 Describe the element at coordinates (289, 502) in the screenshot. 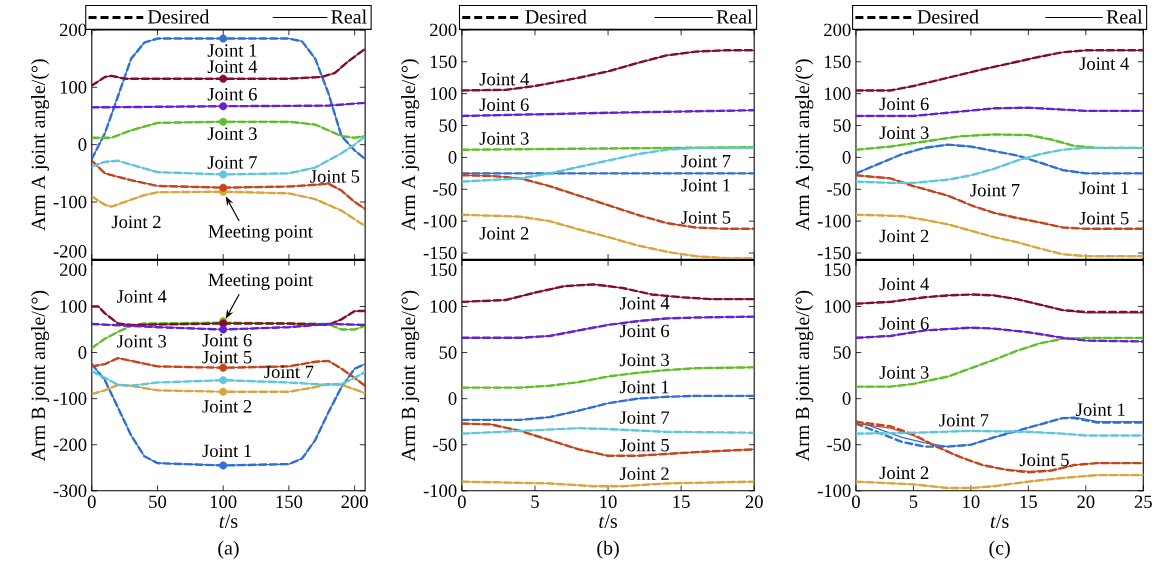

I see `x-tick-label: 150` at that location.